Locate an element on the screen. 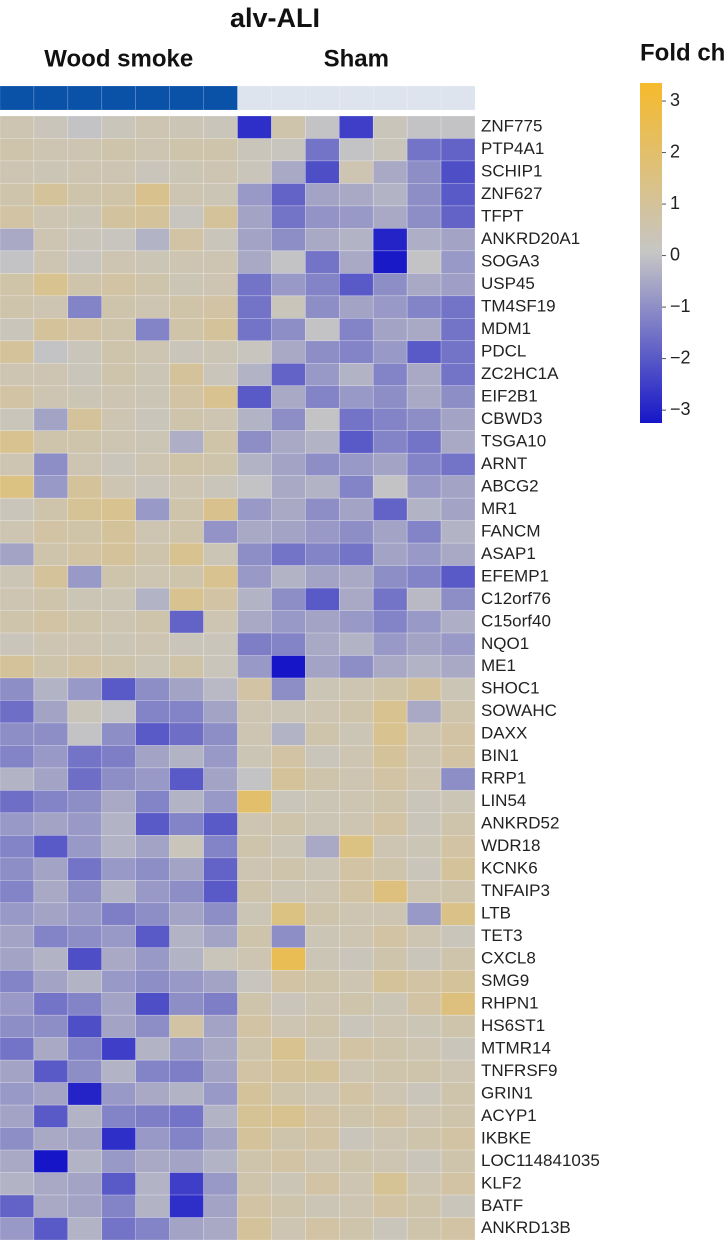  group-cell is located at coordinates (254, 98).